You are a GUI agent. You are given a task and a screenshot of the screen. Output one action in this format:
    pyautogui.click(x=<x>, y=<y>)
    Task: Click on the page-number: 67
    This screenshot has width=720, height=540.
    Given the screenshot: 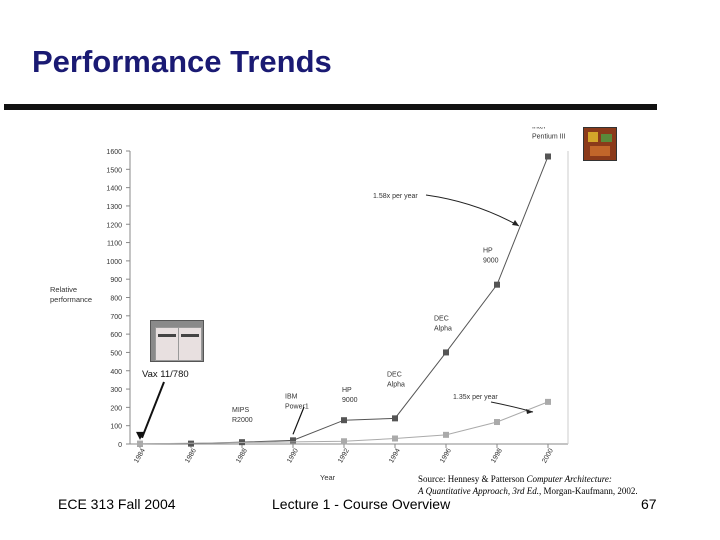 What is the action you would take?
    pyautogui.click(x=649, y=504)
    